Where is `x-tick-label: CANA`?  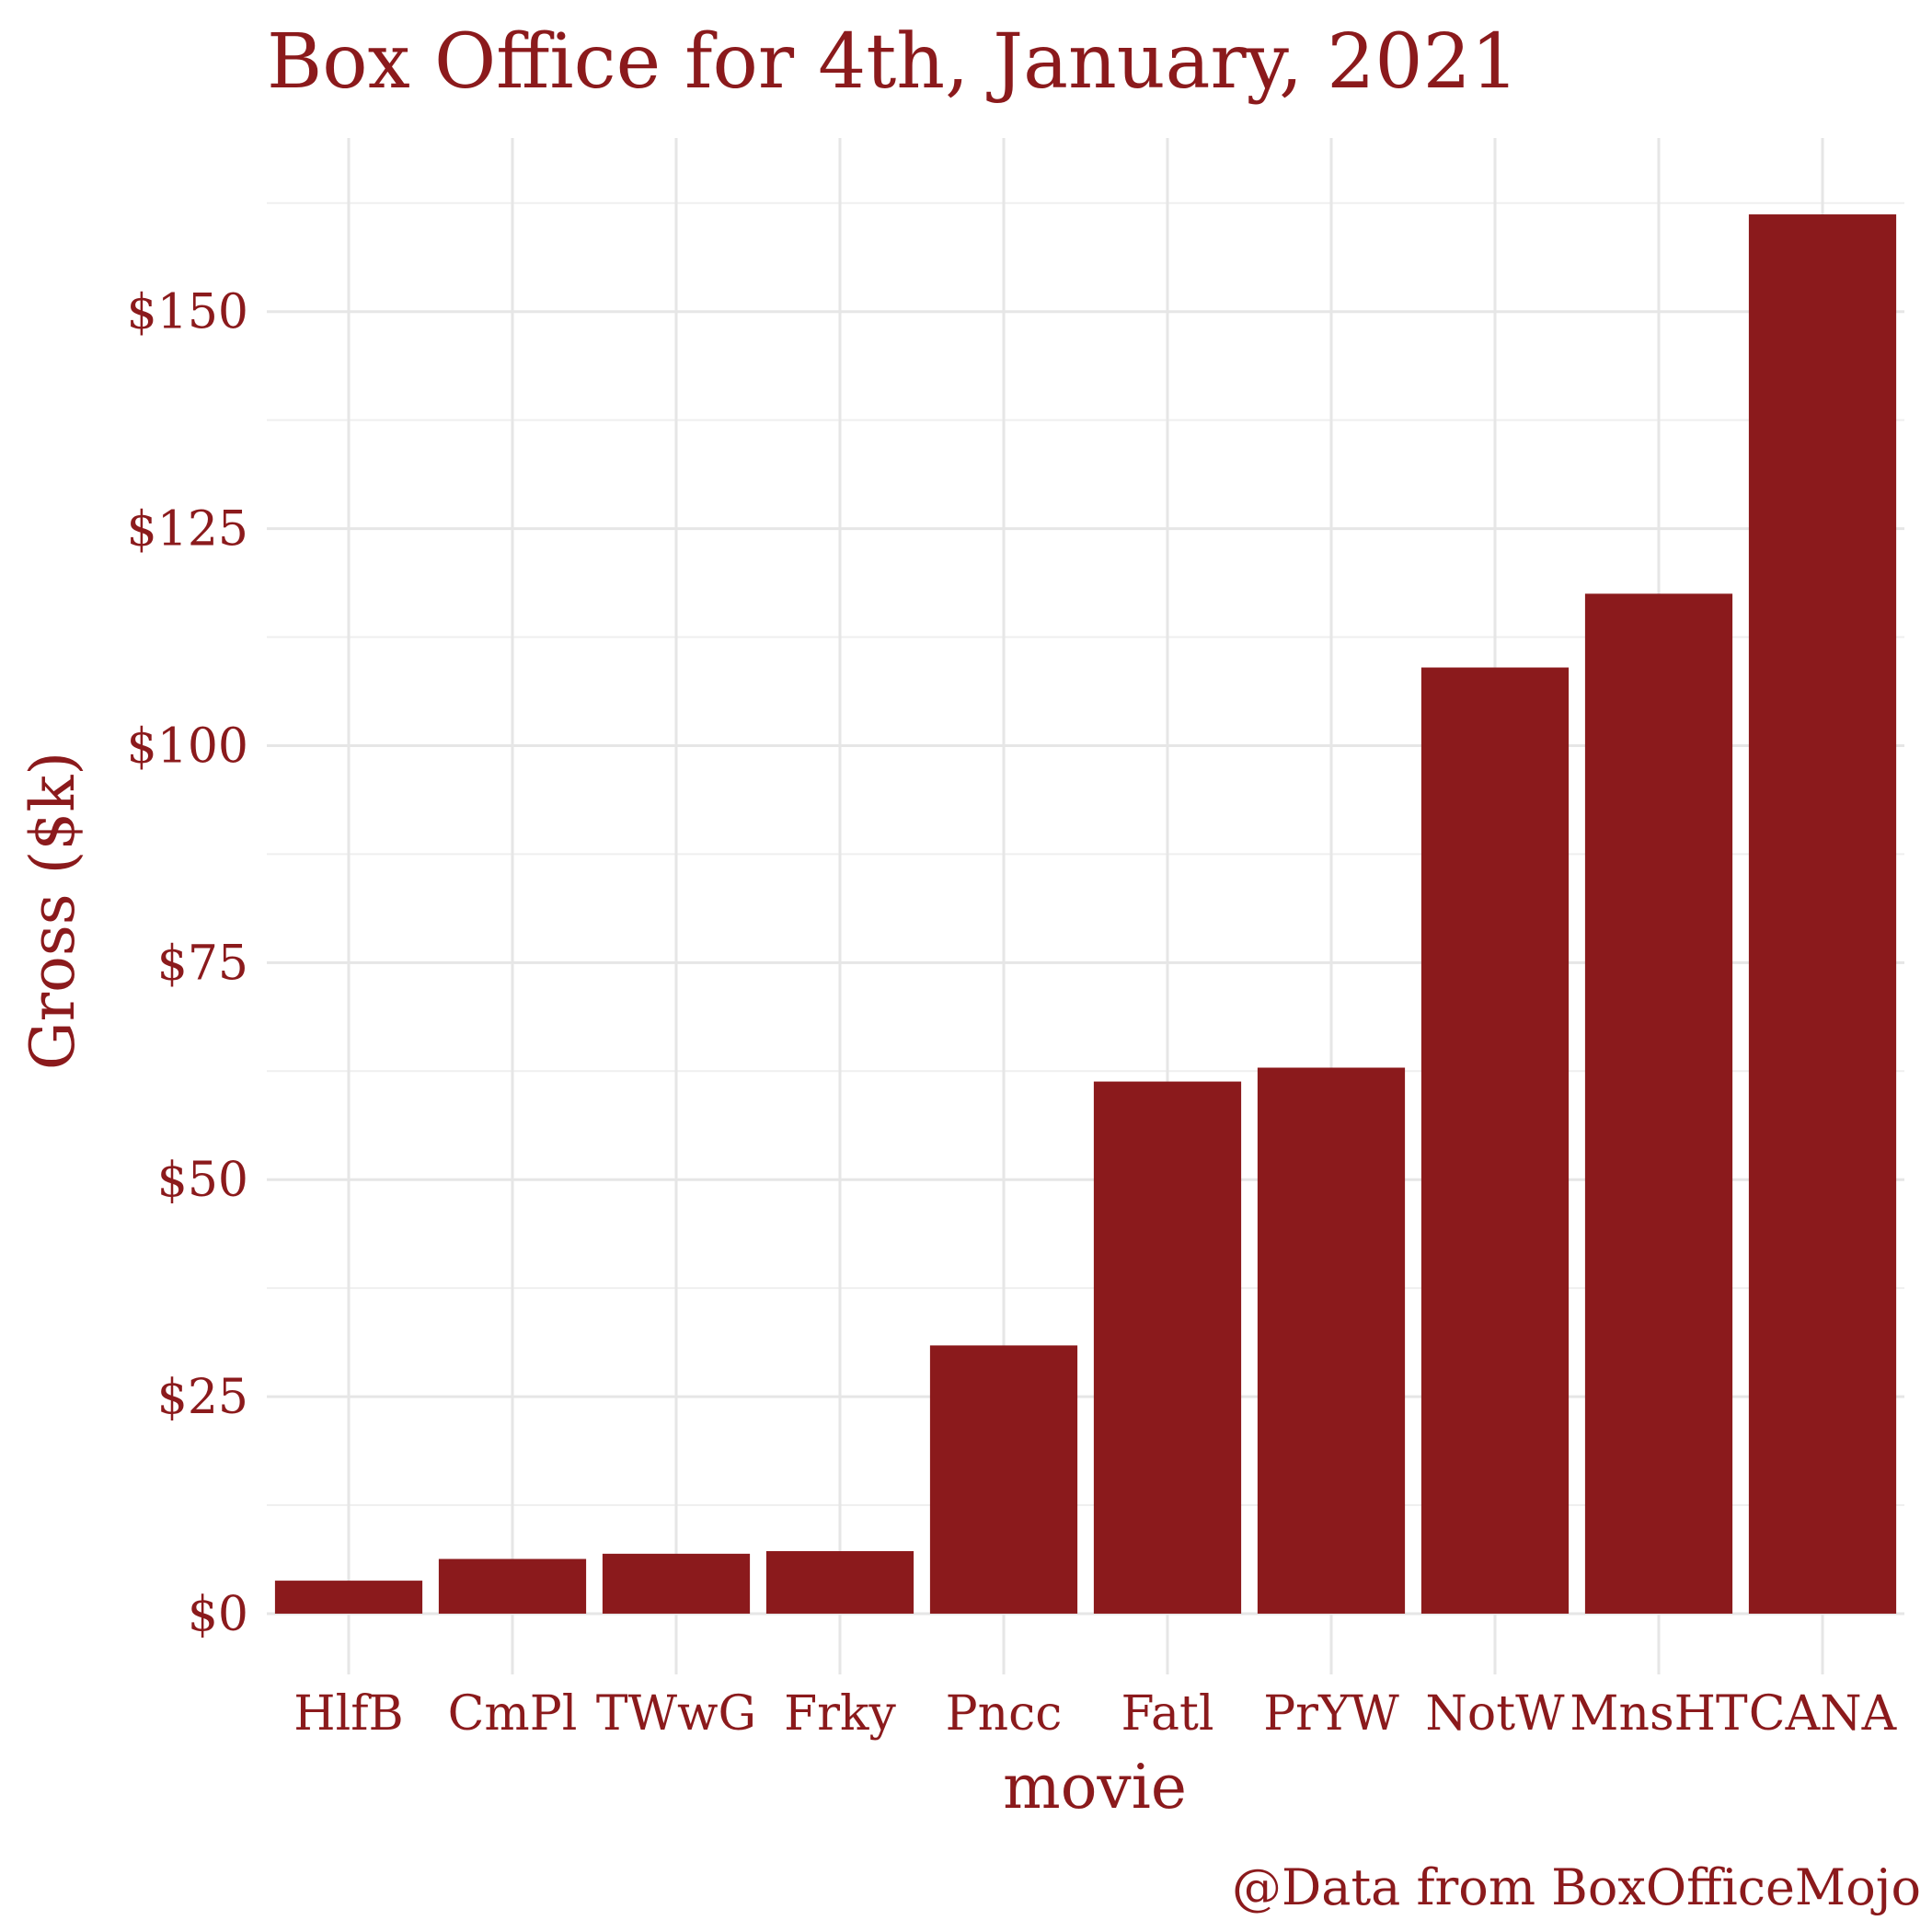
x-tick-label: CANA is located at coordinates (1823, 1714).